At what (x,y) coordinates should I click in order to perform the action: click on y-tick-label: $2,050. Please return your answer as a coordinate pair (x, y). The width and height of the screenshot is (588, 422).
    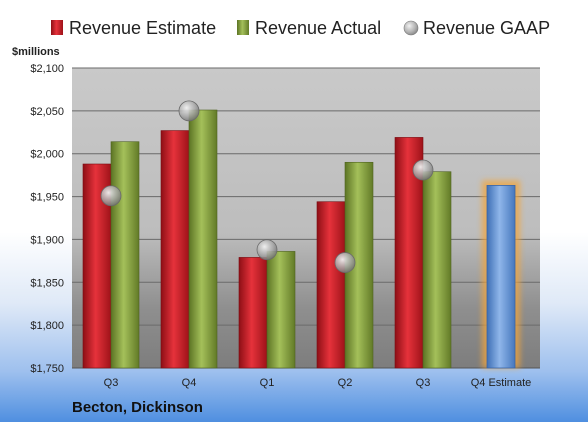
    Looking at the image, I should click on (47, 112).